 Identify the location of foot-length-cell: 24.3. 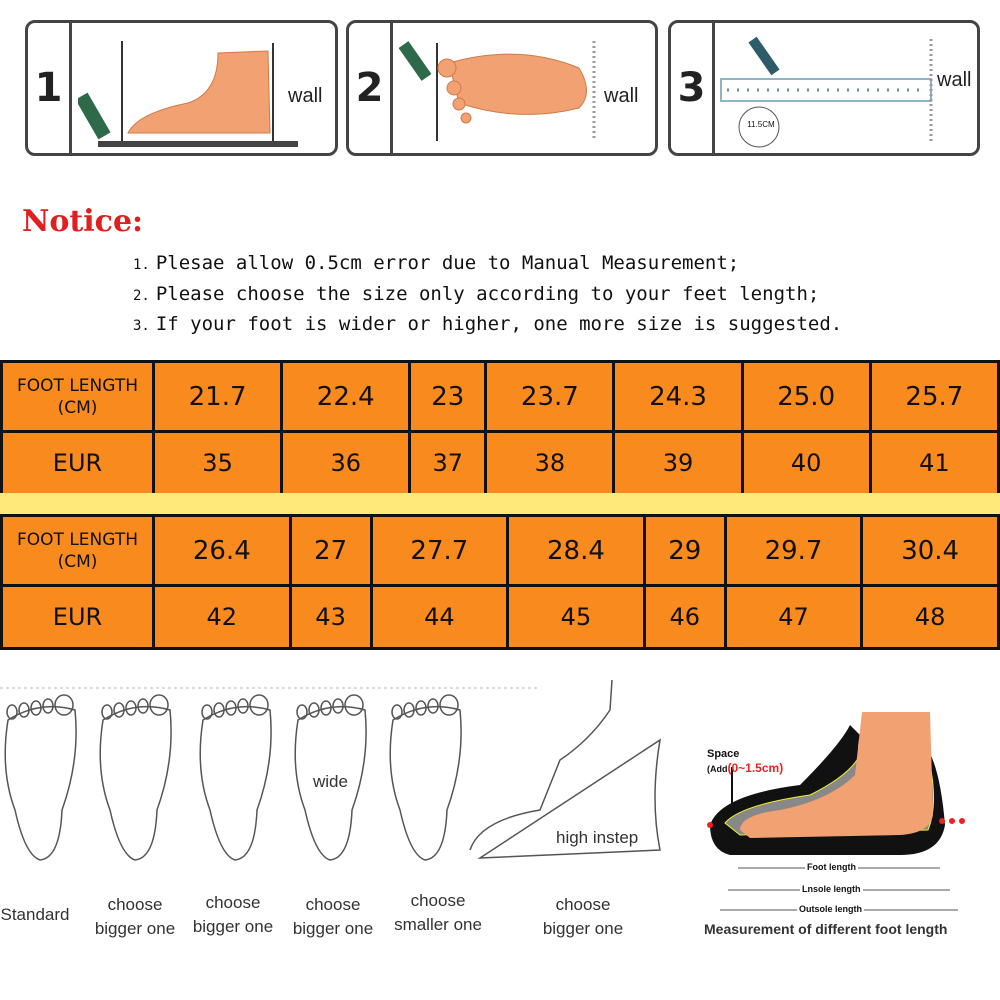
(678, 396).